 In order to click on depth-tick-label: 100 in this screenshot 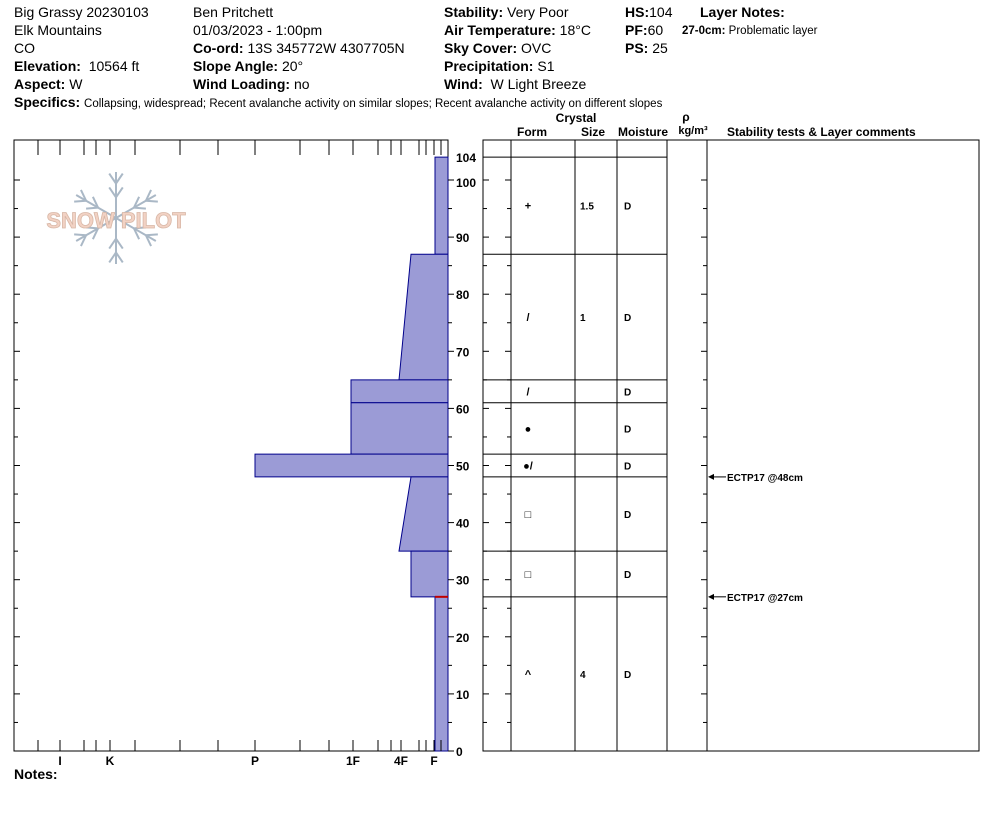, I will do `click(466, 183)`.